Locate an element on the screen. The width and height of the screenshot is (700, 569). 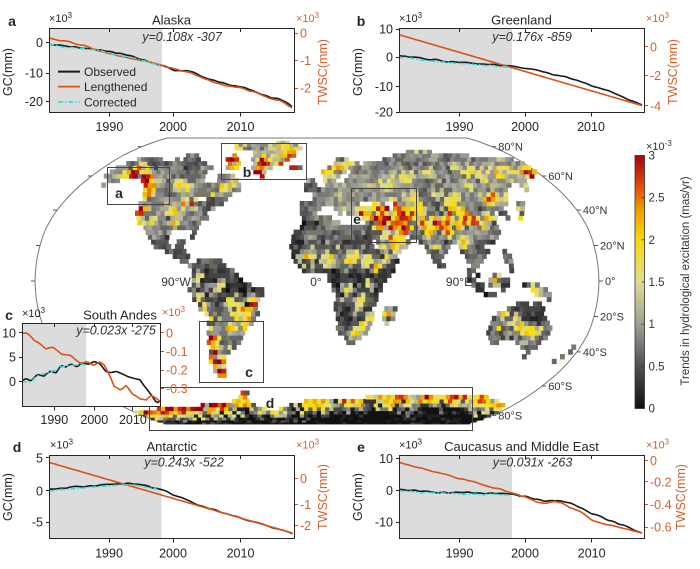
svg-text: Greenland is located at coordinates (521, 20).